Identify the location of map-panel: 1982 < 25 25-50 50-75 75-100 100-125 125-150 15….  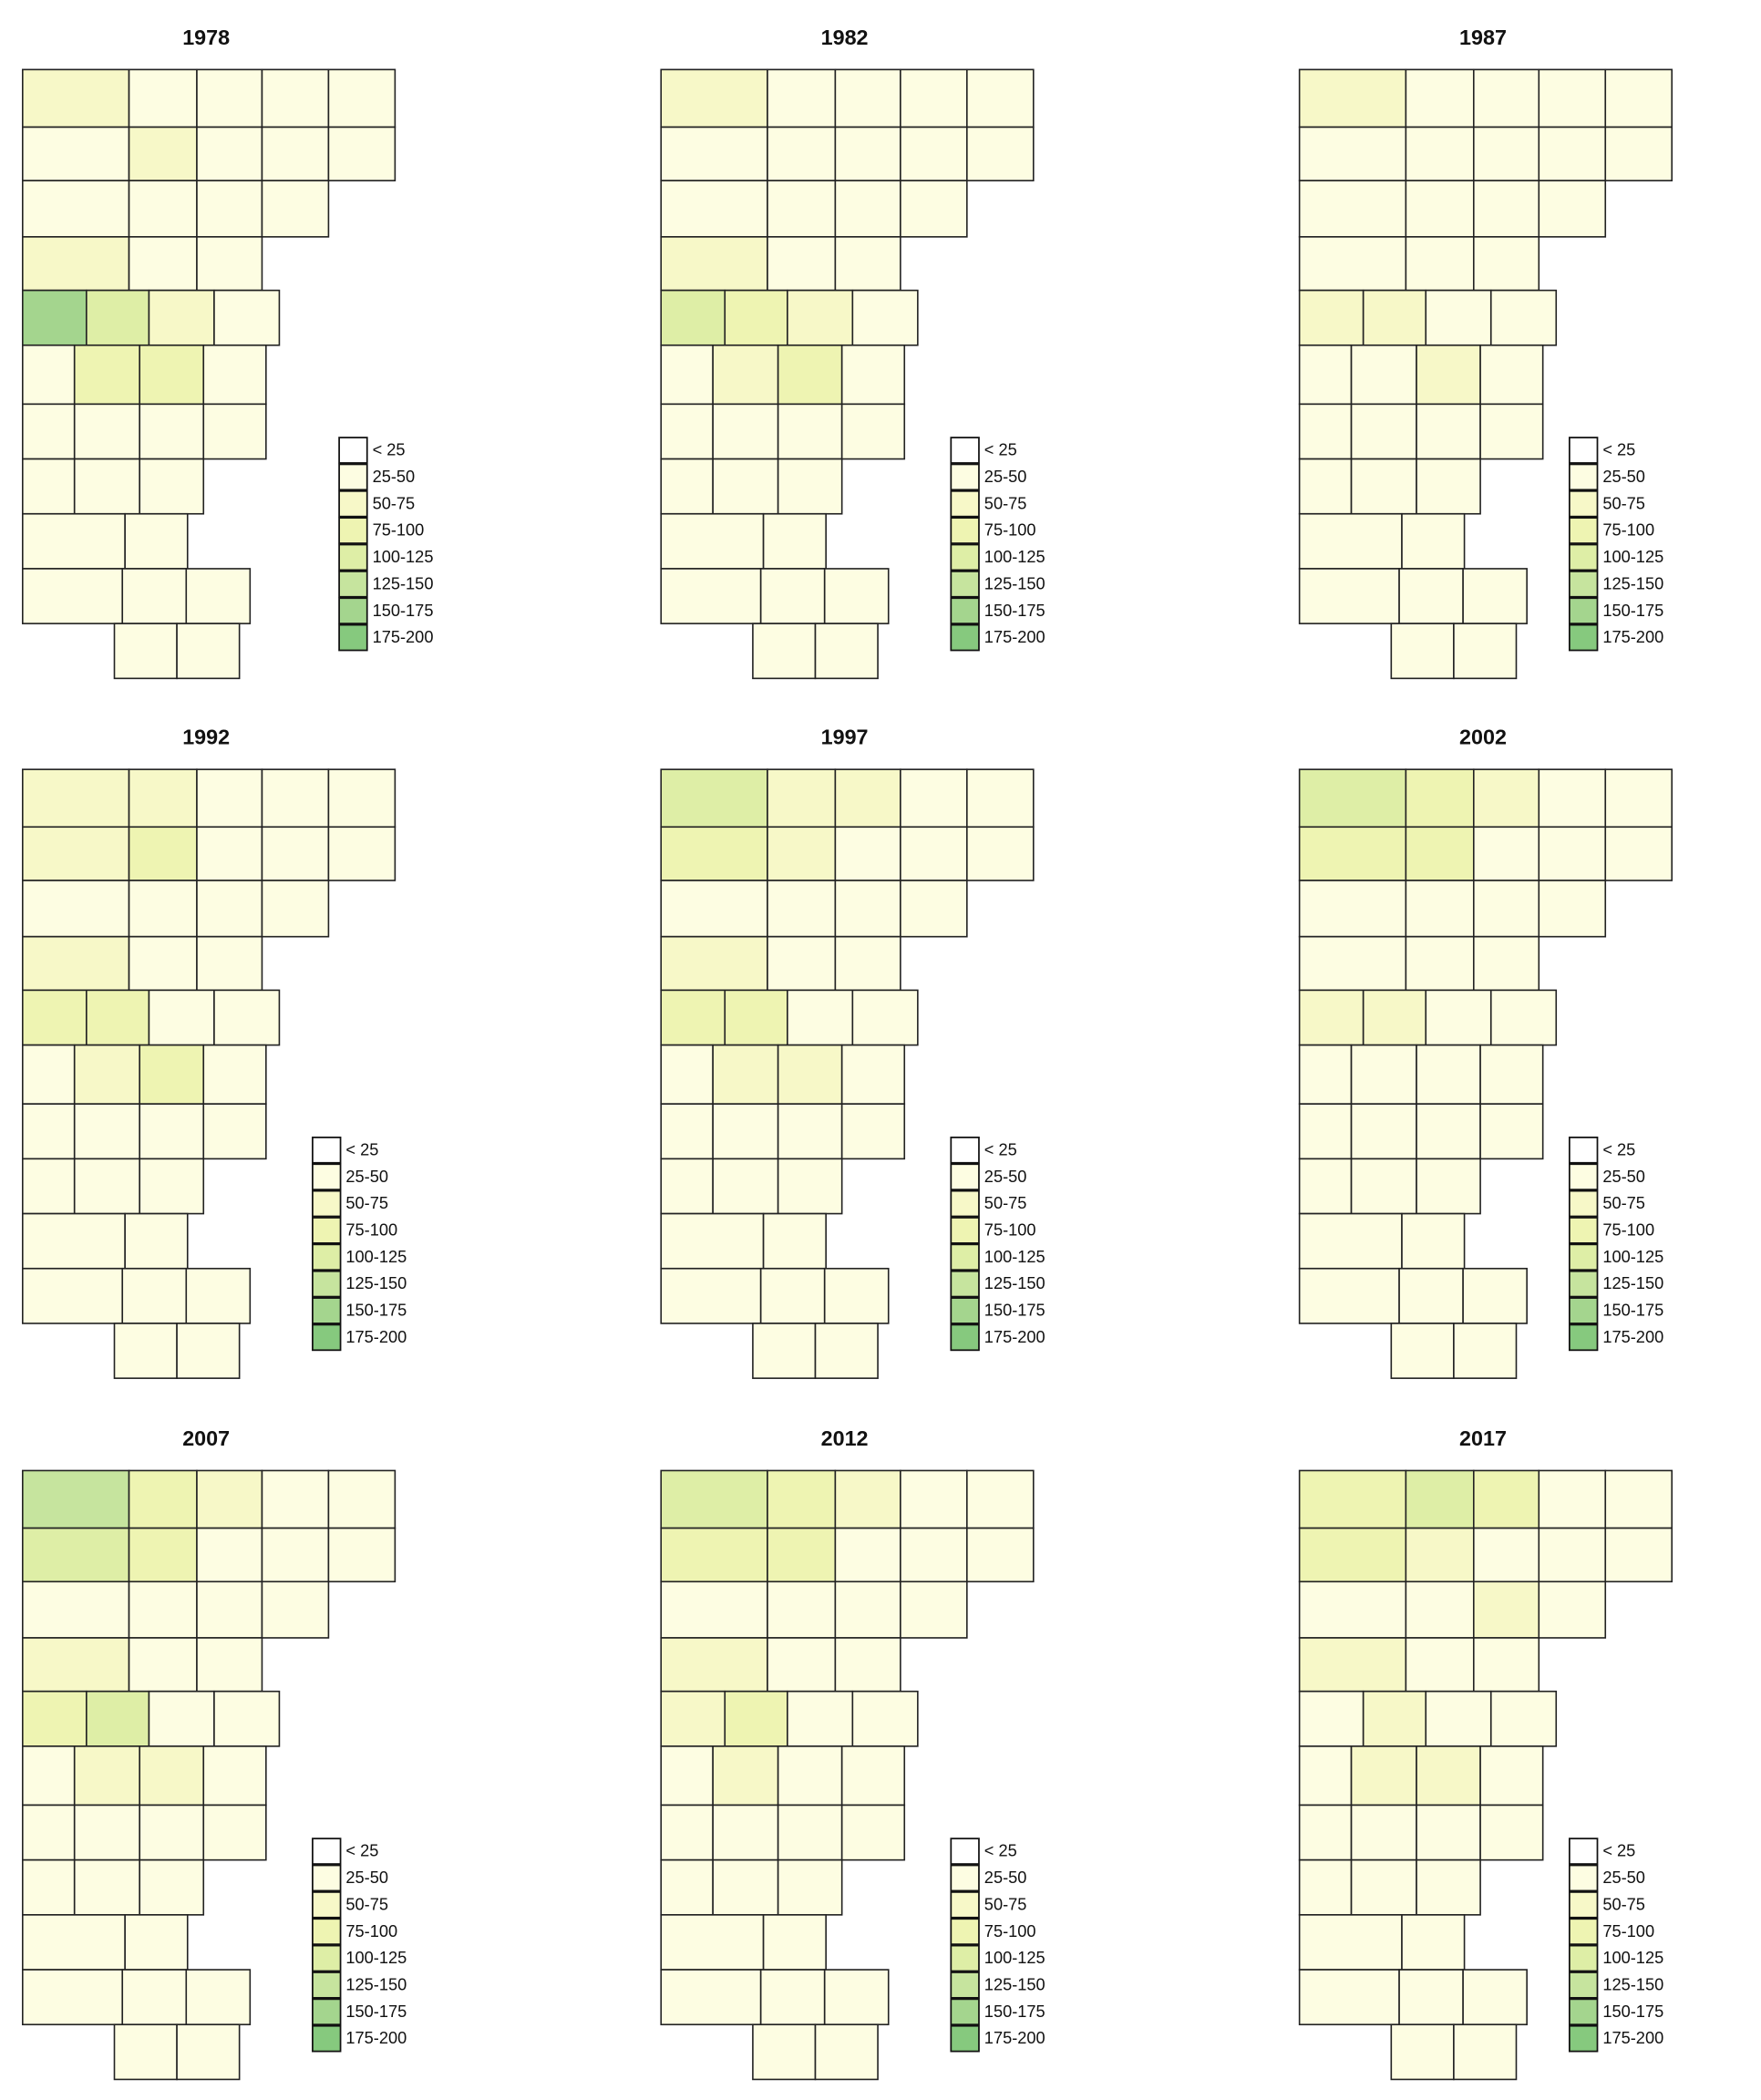
(852, 353).